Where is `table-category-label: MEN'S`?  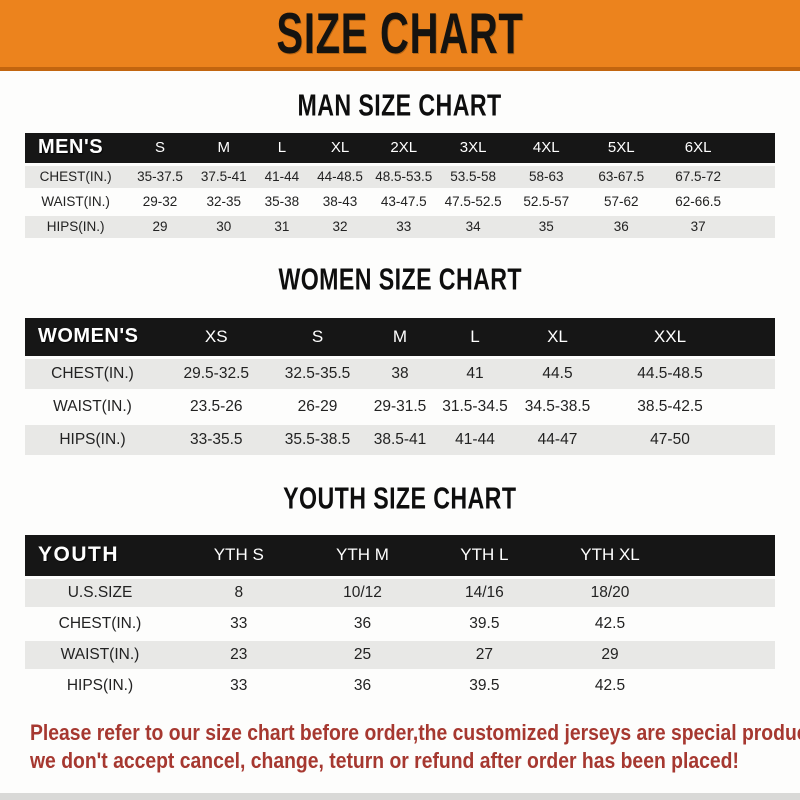
table-category-label: MEN'S is located at coordinates (76, 149).